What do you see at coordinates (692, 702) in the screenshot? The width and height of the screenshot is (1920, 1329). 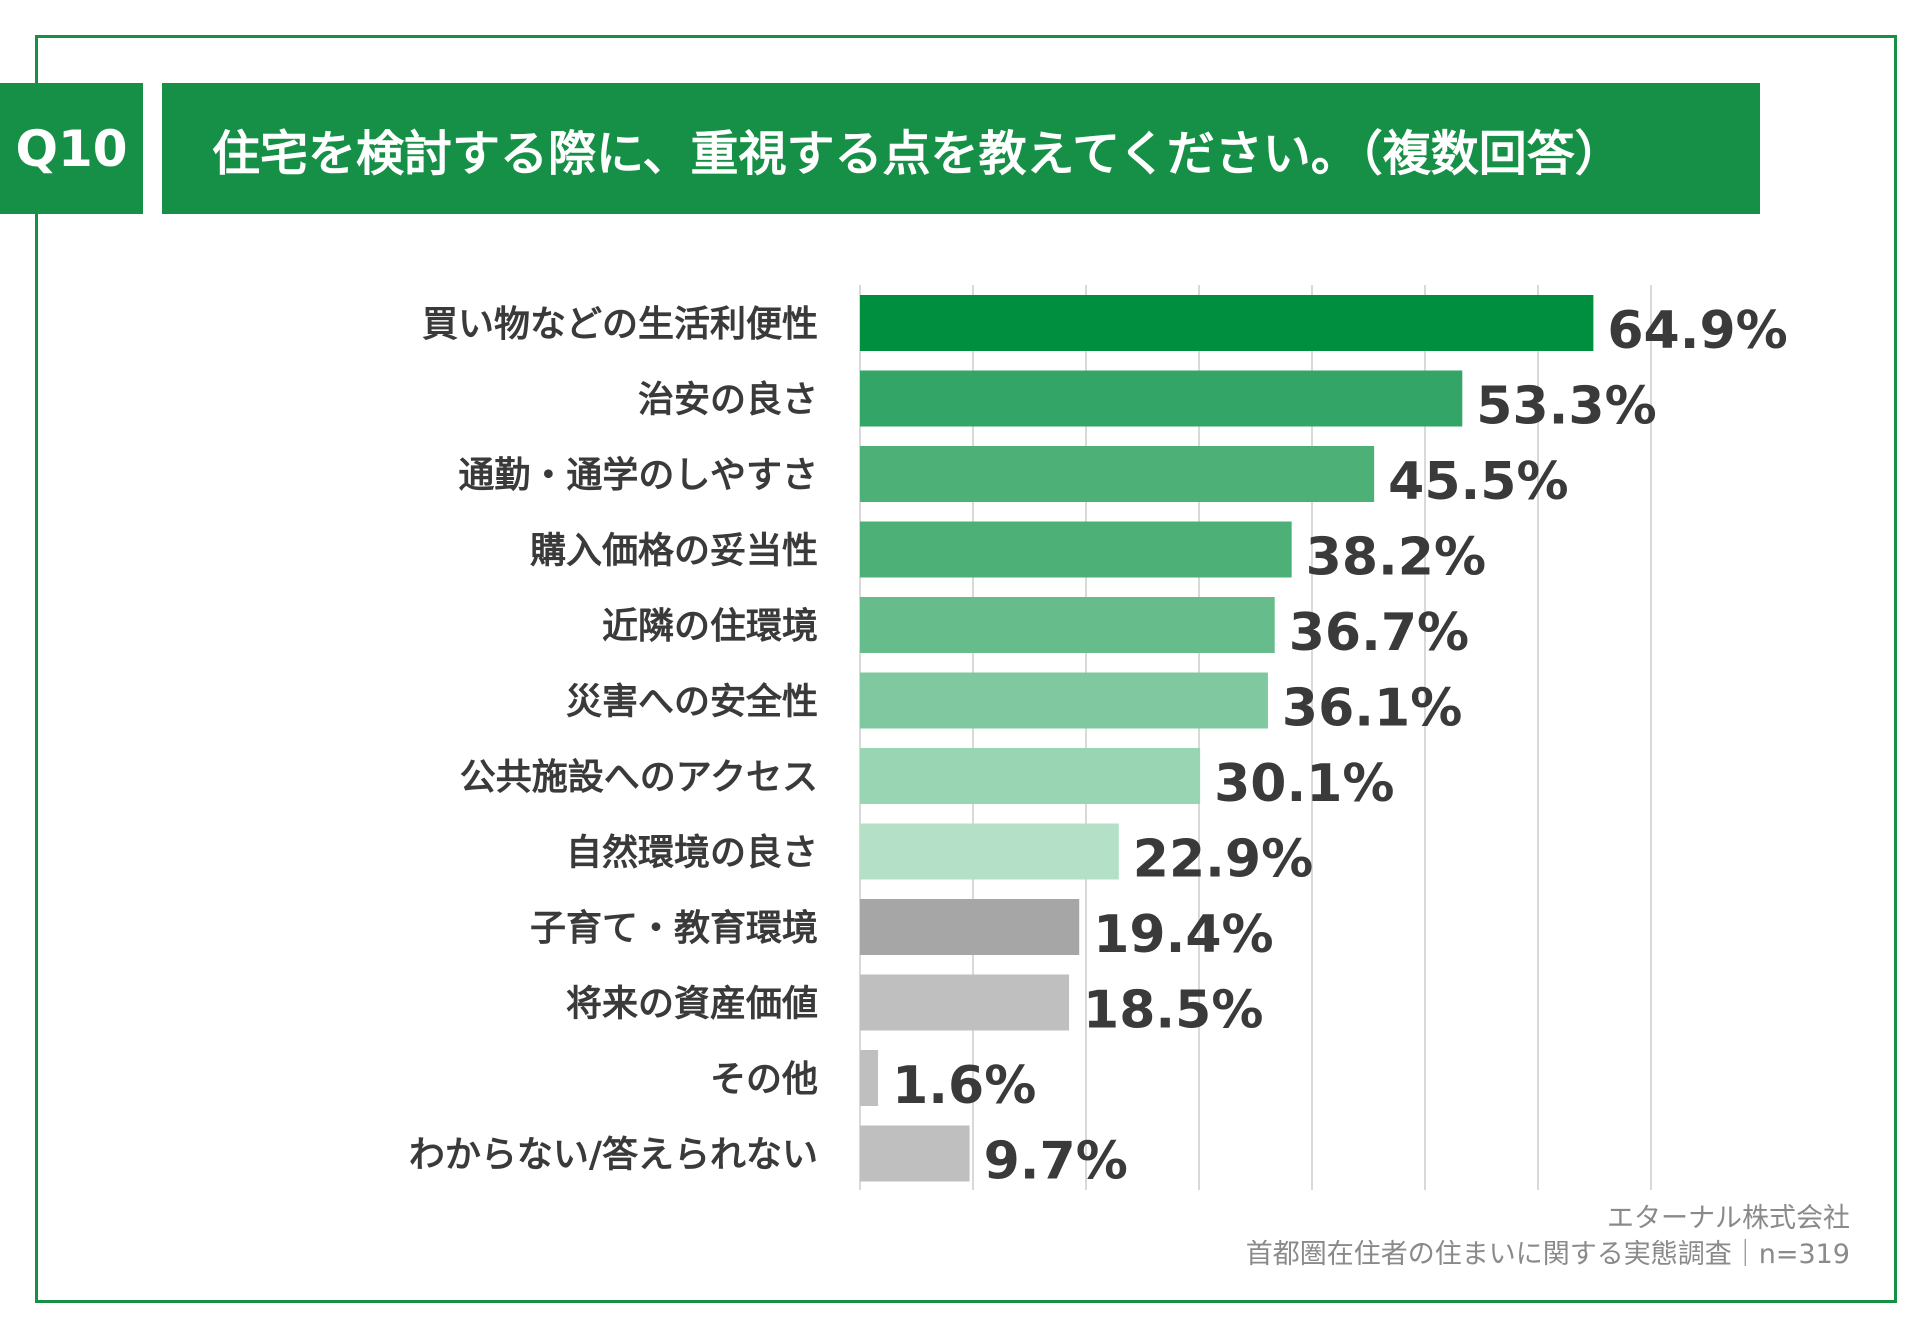 I see `category-label: 災害への安全性` at bounding box center [692, 702].